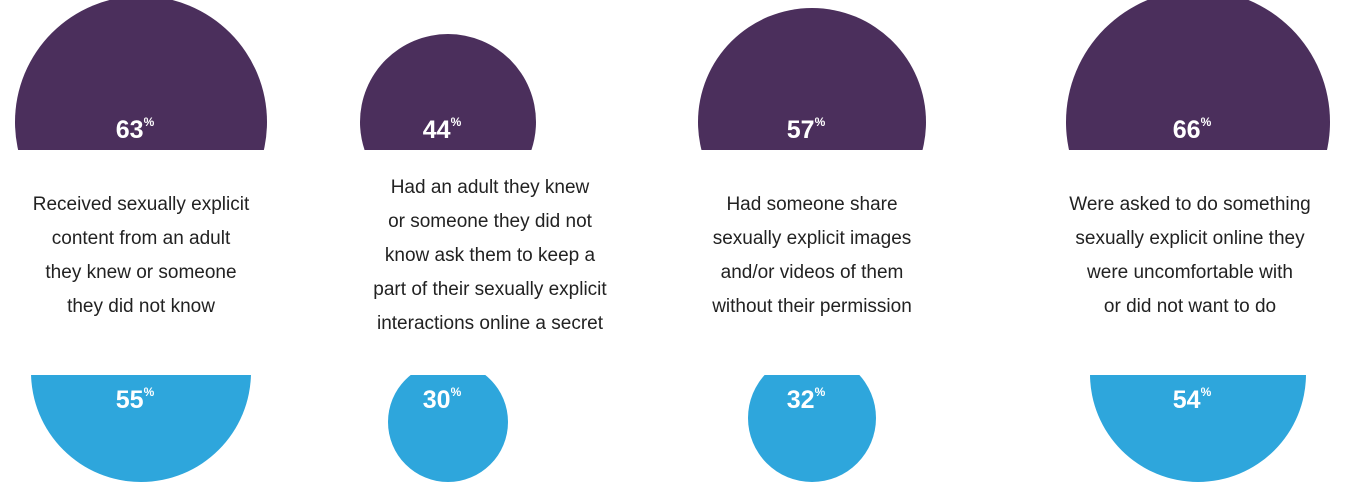 The image size is (1346, 484). I want to click on value-number: 66, so click(1187, 130).